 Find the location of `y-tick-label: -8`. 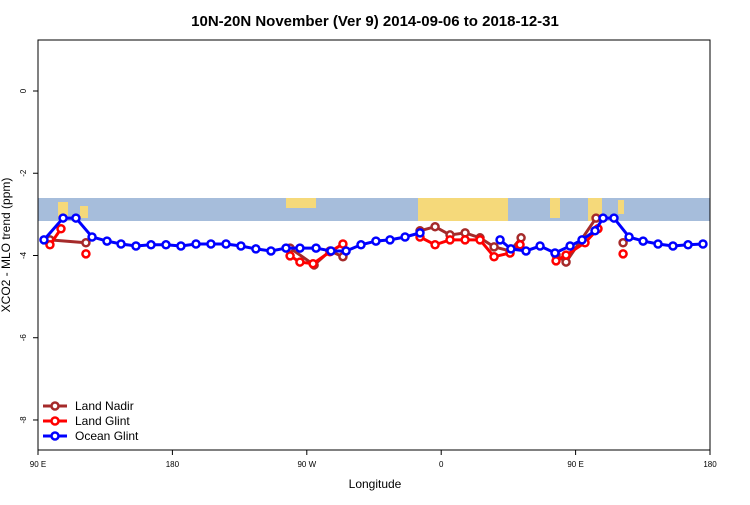

y-tick-label: -8 is located at coordinates (23, 420).